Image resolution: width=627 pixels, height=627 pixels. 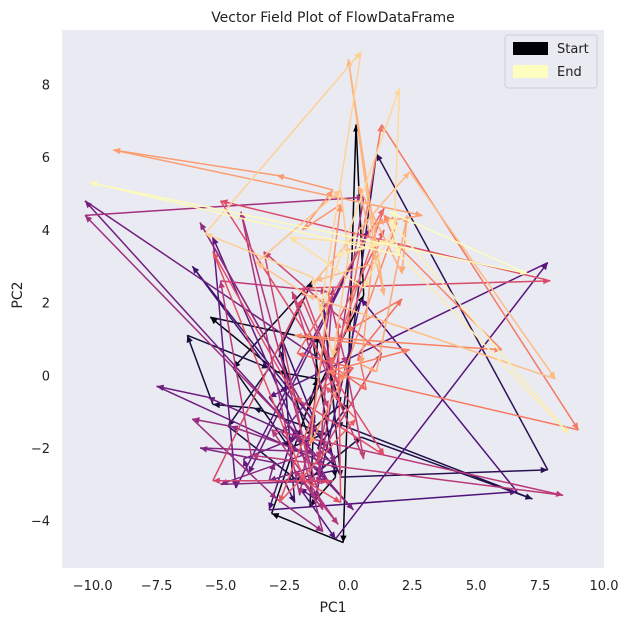 What do you see at coordinates (412, 586) in the screenshot?
I see `x-tick-label: 2.5` at bounding box center [412, 586].